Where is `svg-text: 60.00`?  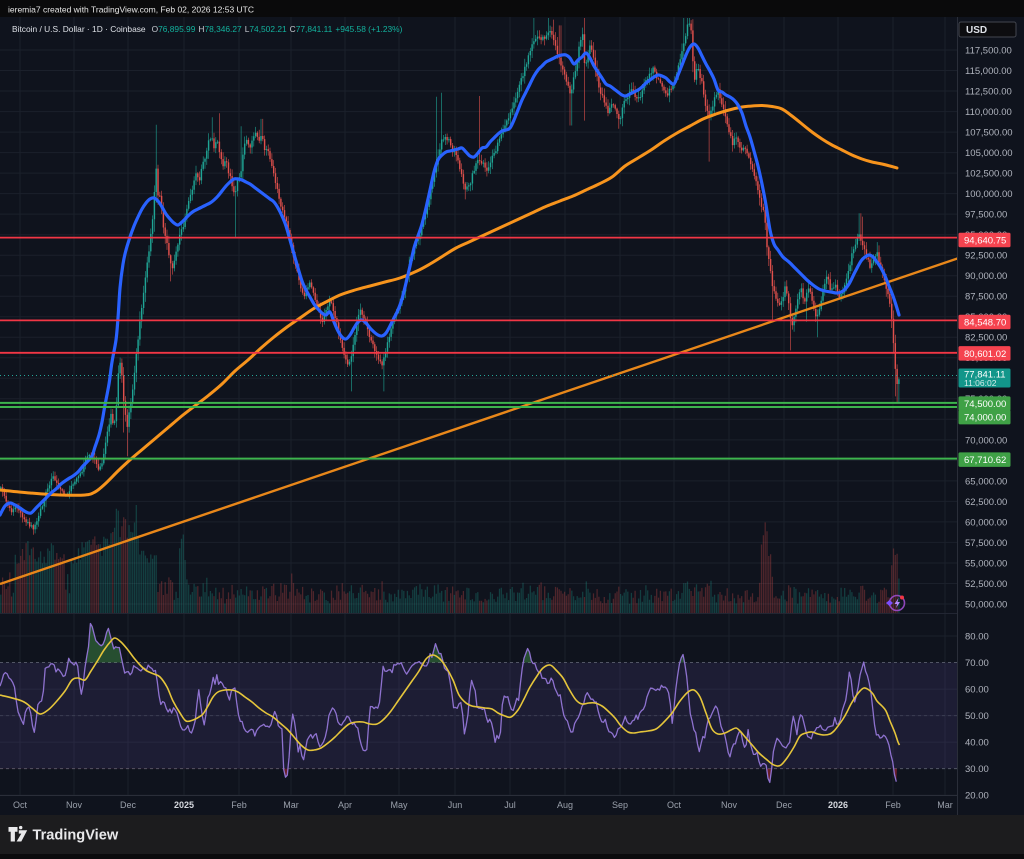 svg-text: 60.00 is located at coordinates (977, 690).